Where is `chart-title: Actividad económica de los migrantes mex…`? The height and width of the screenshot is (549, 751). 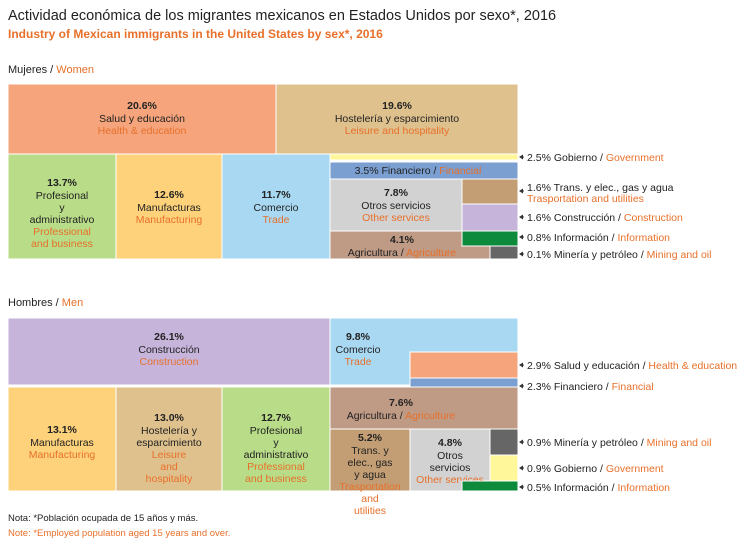
chart-title: Actividad económica de los migrantes mex… is located at coordinates (282, 16).